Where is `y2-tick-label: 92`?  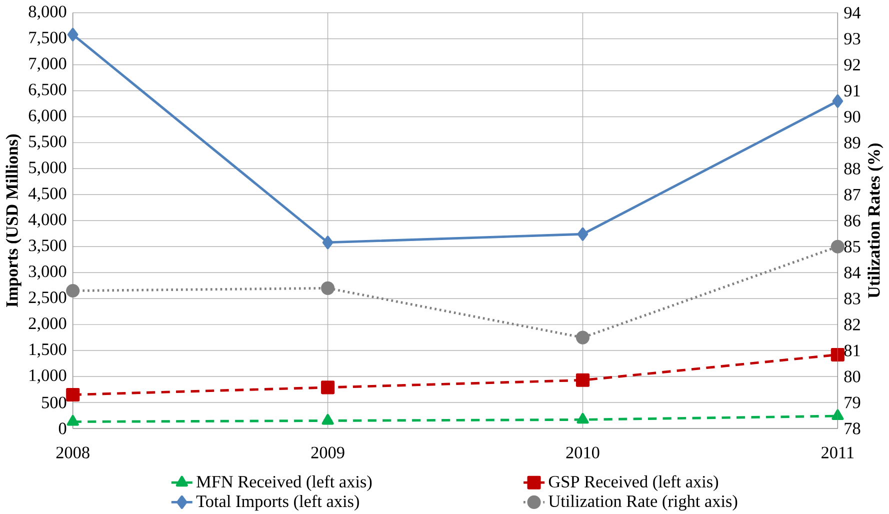
y2-tick-label: 92 is located at coordinates (852, 64).